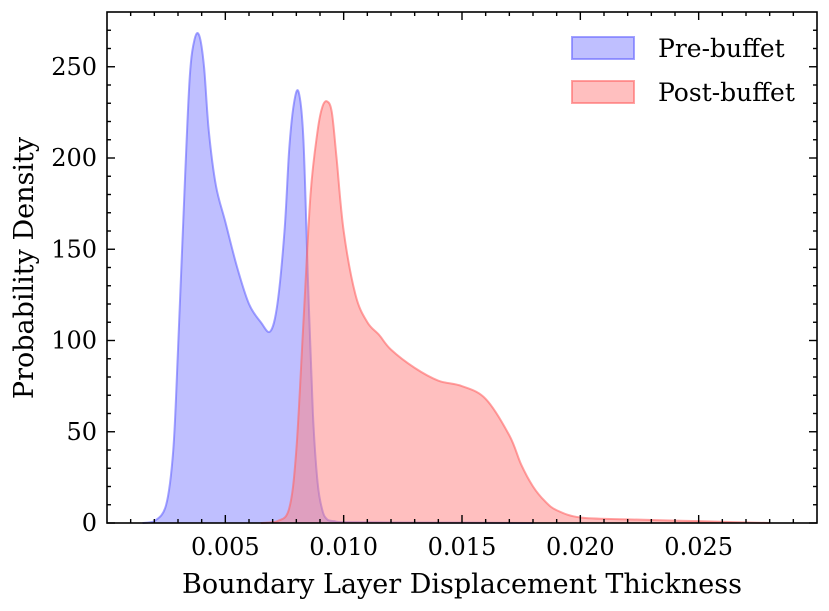 The image size is (829, 611). I want to click on legend-label-pre-buffet: Pre-buffet, so click(721, 48).